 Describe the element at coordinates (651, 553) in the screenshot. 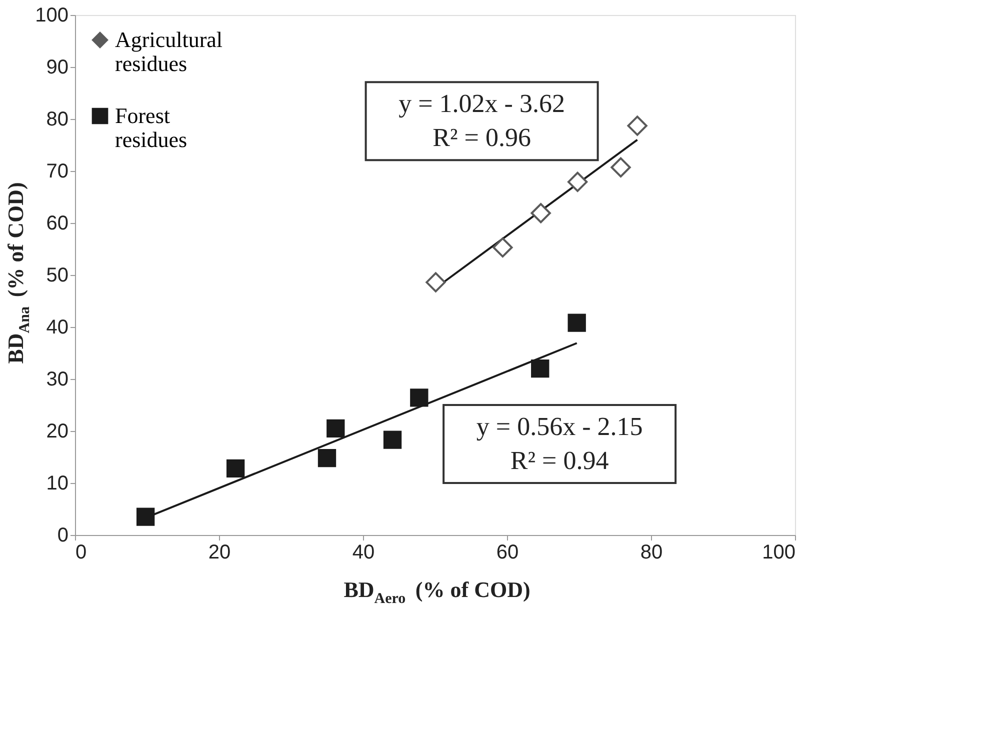

I see `x-tick-label: 80` at that location.